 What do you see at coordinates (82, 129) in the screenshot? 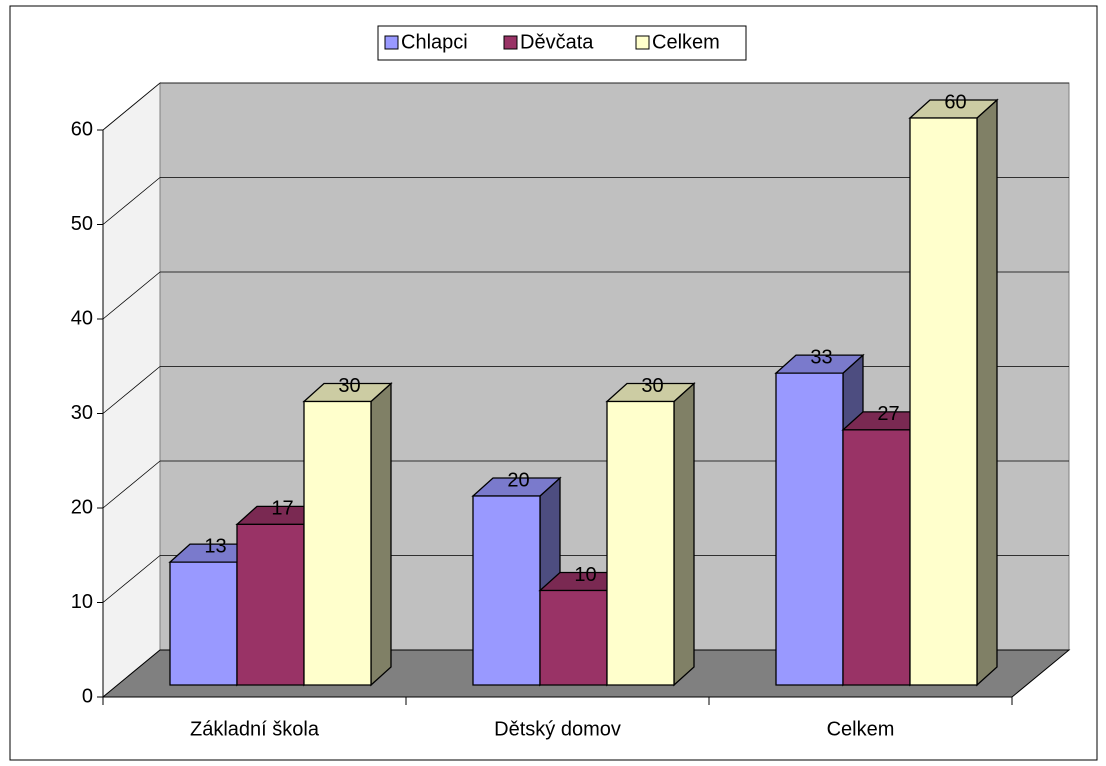
I see `y-tick-label: 60` at bounding box center [82, 129].